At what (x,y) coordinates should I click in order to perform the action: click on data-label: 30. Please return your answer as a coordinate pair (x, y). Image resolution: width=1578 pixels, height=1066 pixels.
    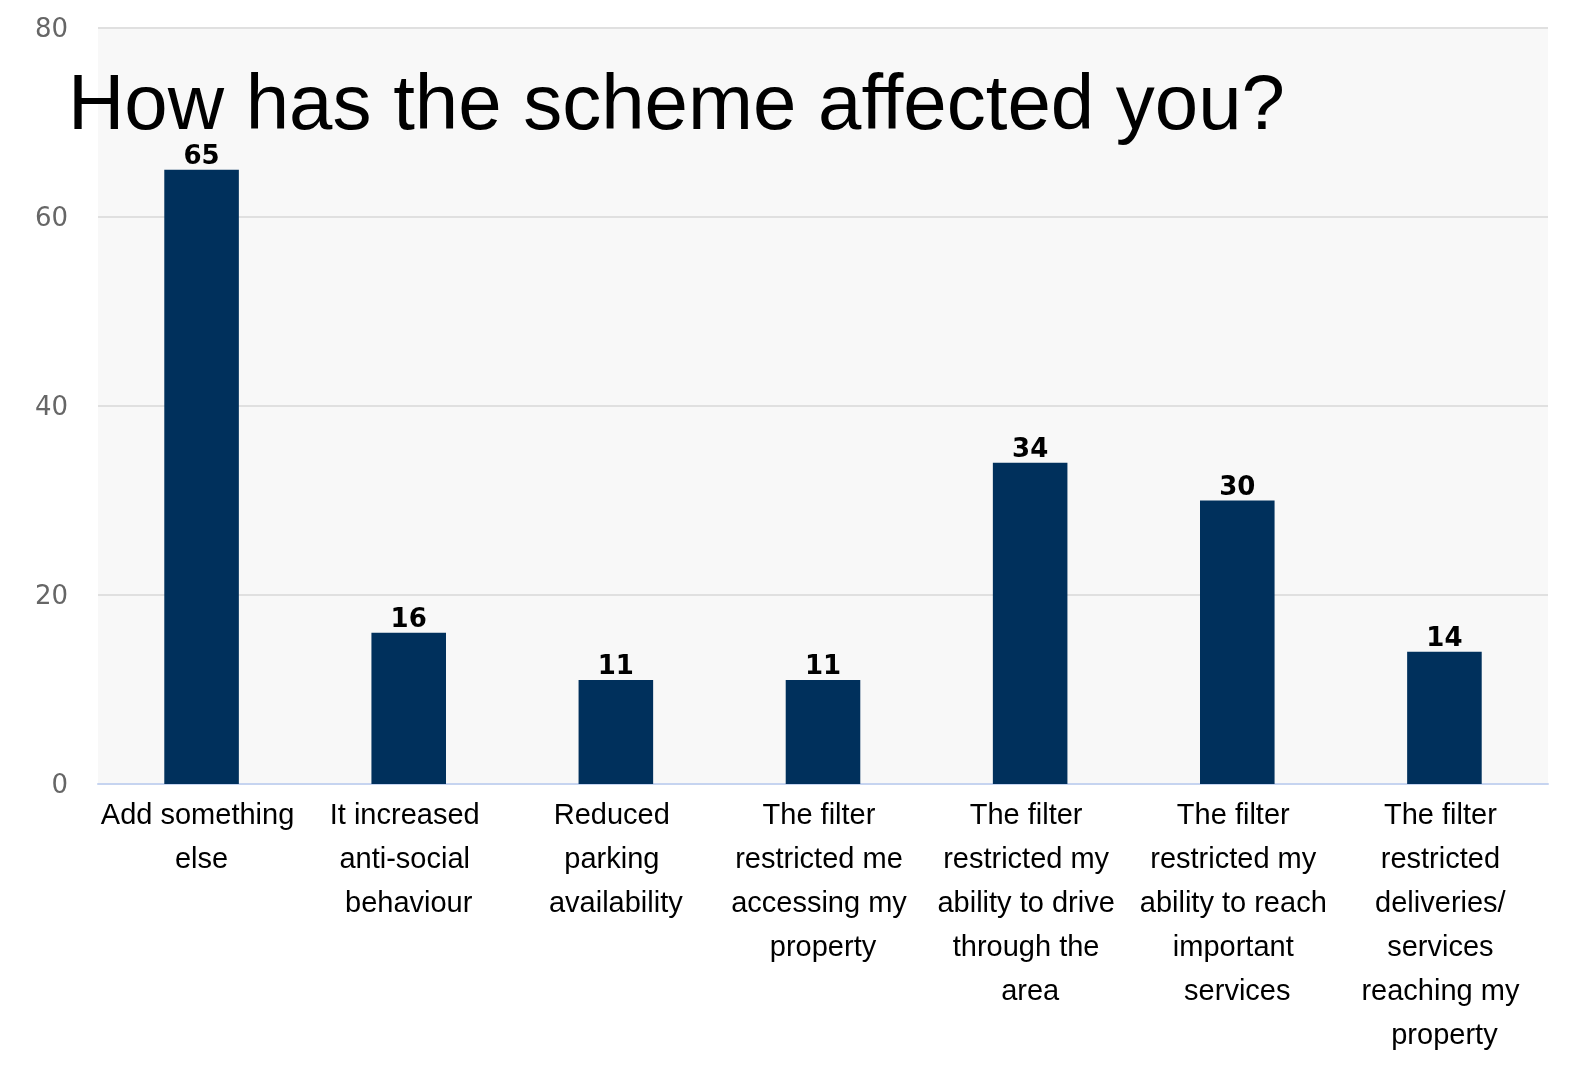
    Looking at the image, I should click on (1237, 485).